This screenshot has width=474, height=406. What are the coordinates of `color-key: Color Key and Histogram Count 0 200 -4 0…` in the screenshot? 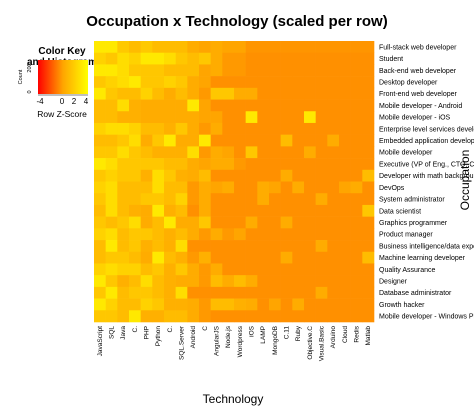 It's located at (57, 82).